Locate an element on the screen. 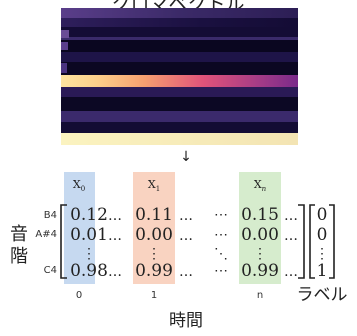  column-header-2: Xn is located at coordinates (260, 185).